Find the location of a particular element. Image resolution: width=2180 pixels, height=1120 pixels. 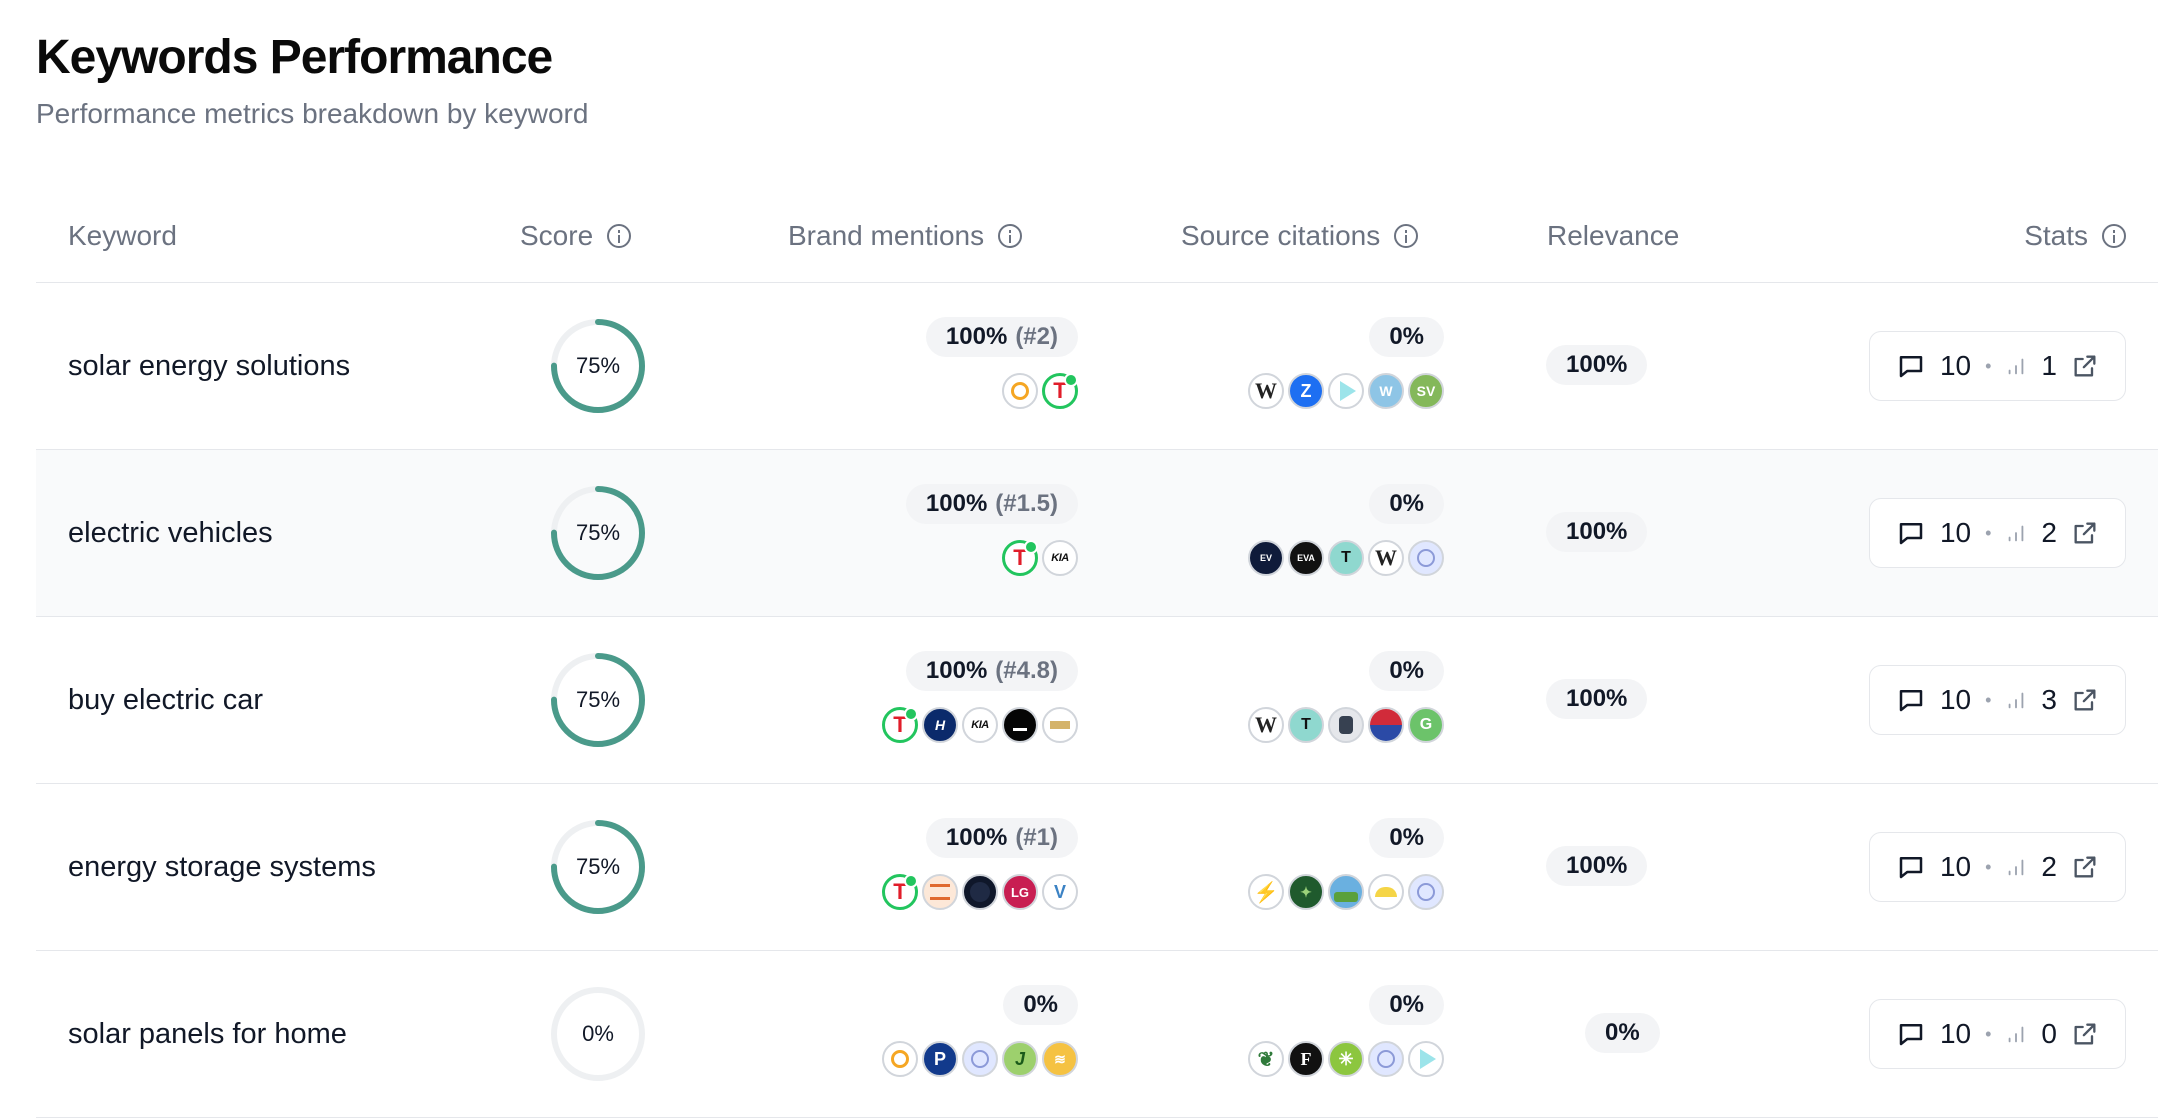

stats-box: 10 • 3 is located at coordinates (1997, 700).